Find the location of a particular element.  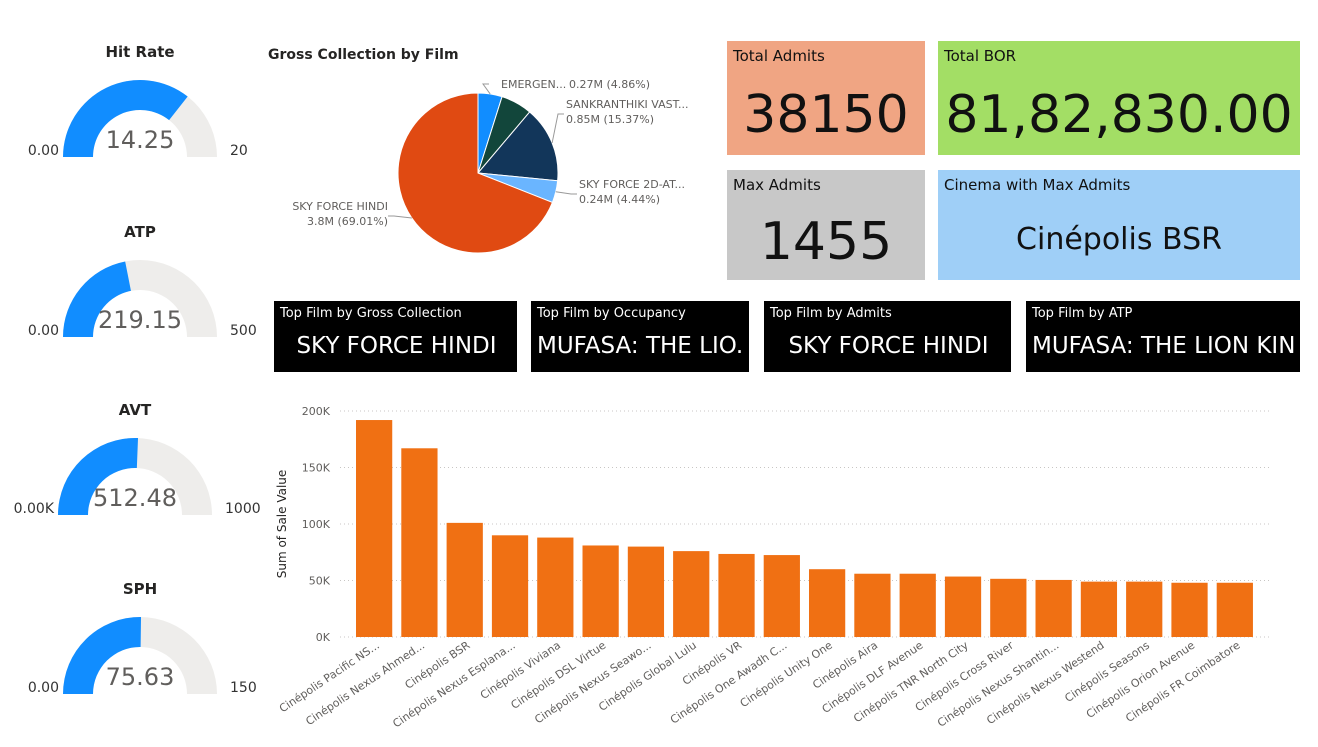

gauge-value: 14.25 is located at coordinates (140, 140).